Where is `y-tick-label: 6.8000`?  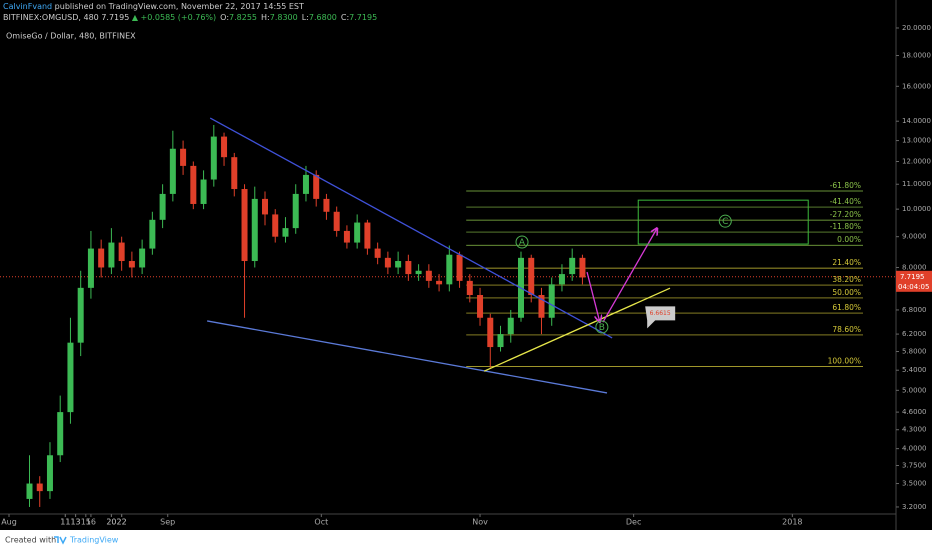
y-tick-label: 6.8000 is located at coordinates (914, 310).